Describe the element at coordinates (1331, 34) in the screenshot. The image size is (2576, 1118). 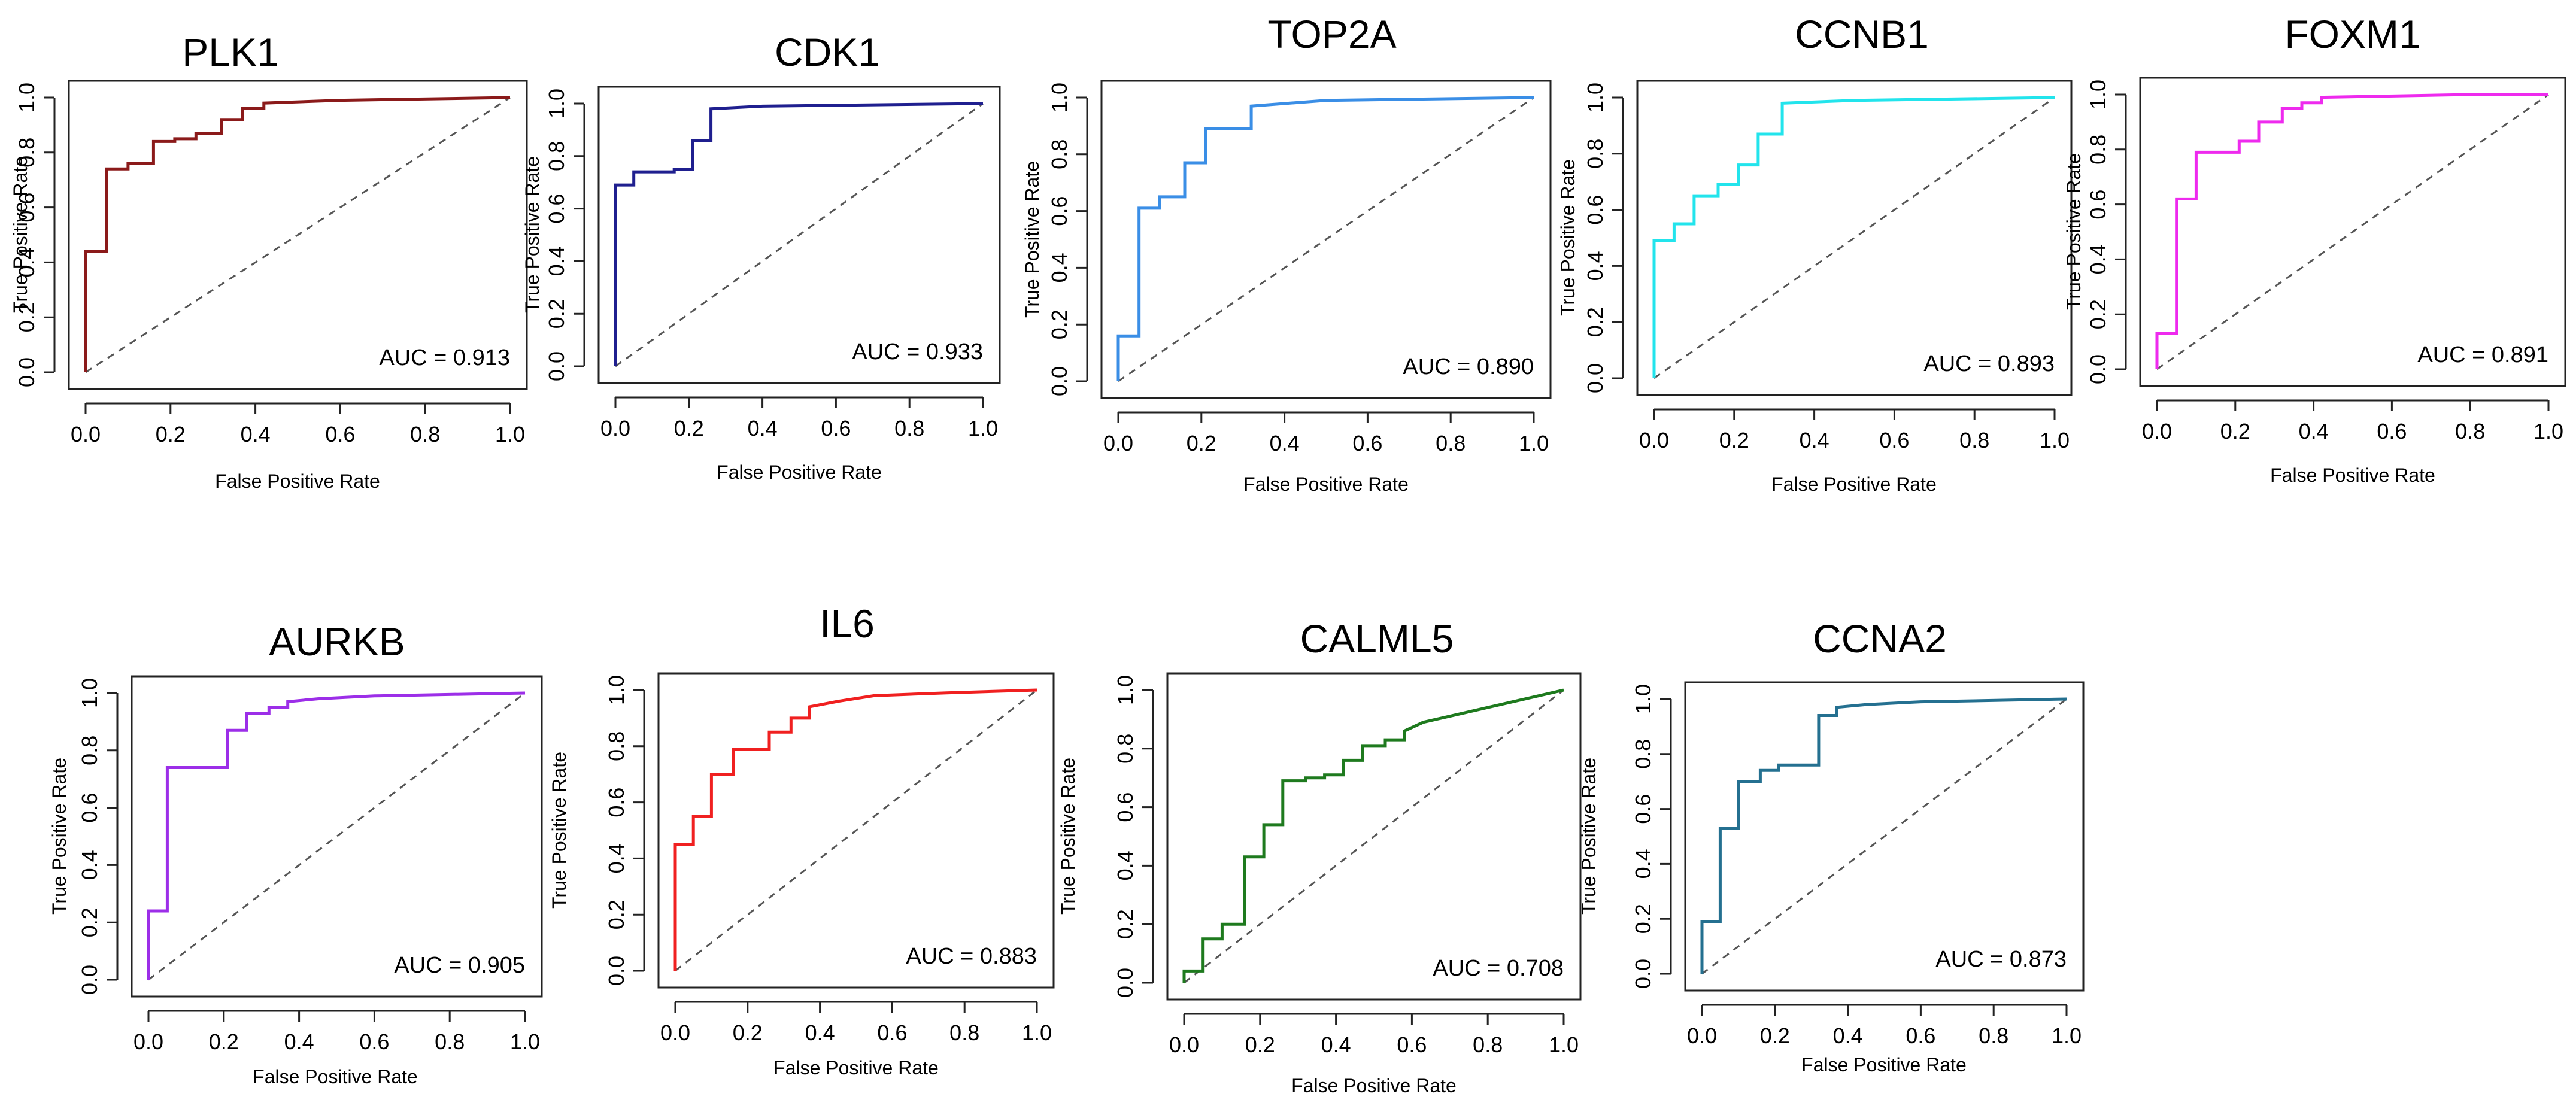
I see `panel-title: TOP2A` at that location.